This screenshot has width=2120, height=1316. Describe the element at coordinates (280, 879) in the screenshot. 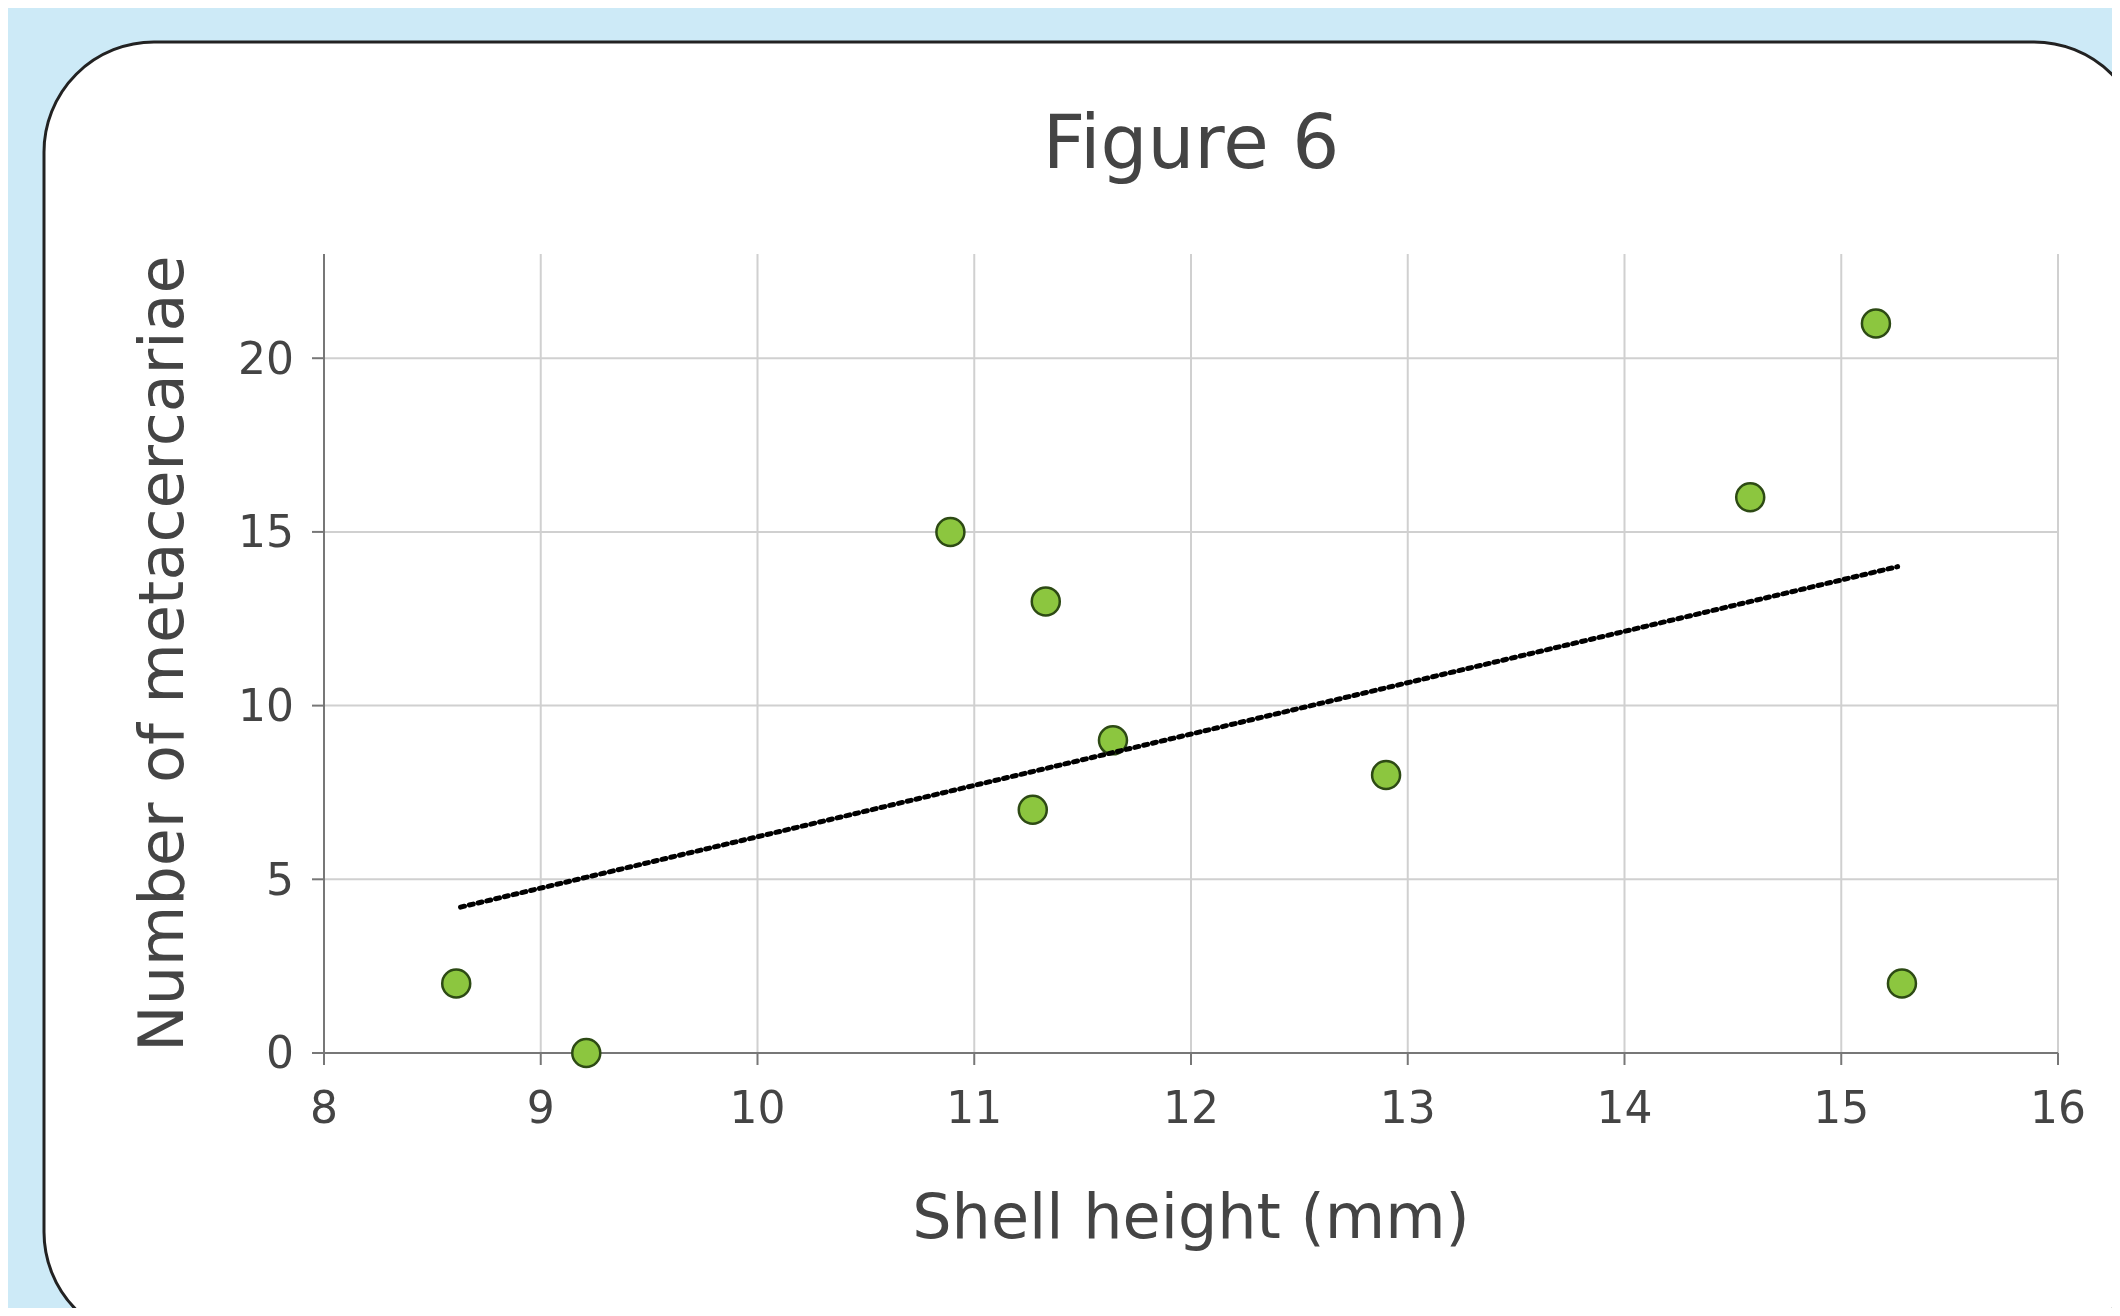

I see `y-tick-label: 5` at that location.